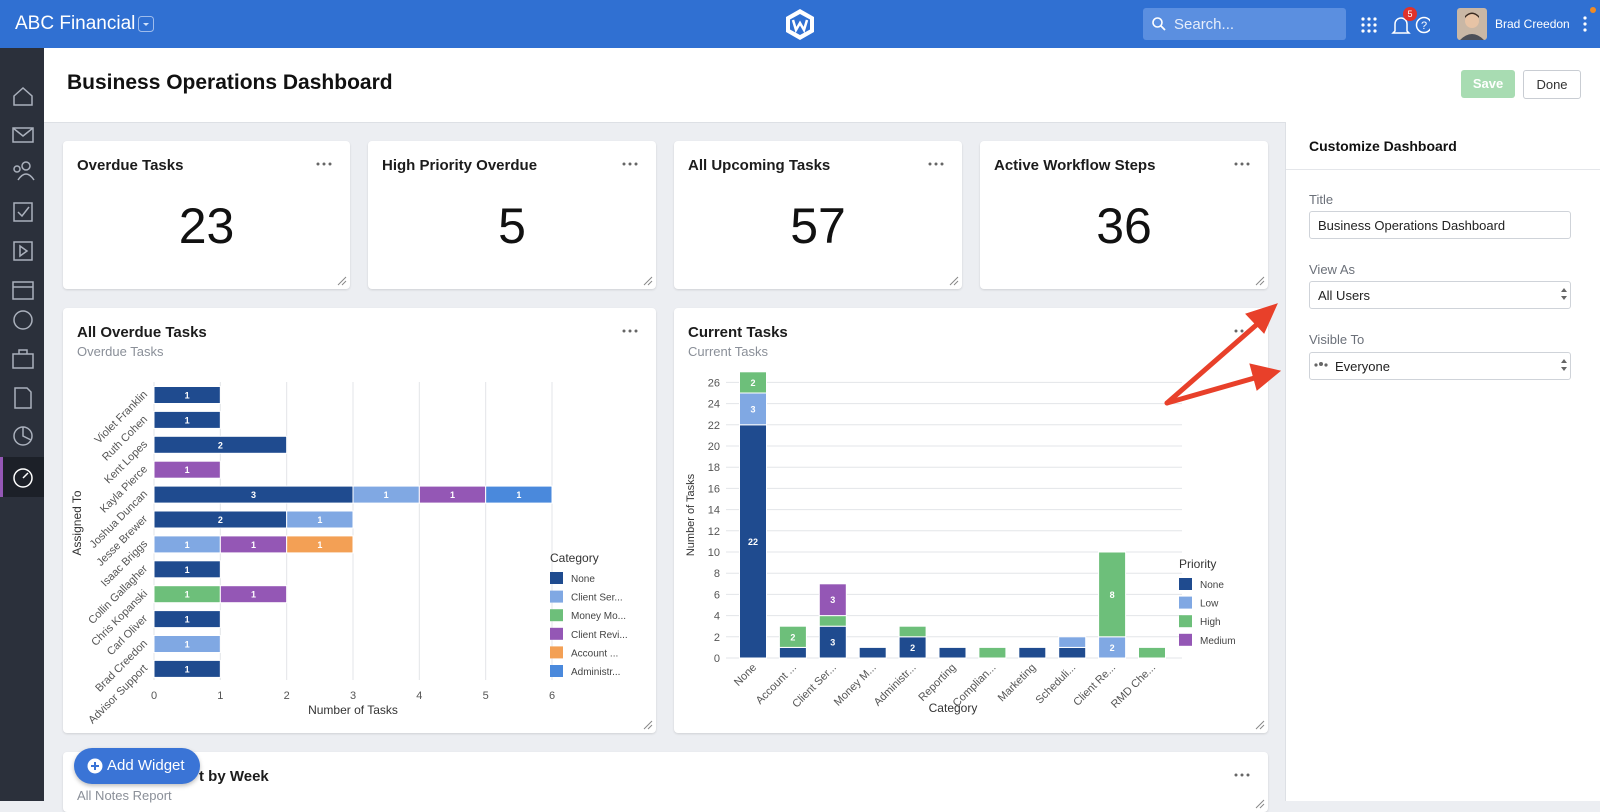 This screenshot has width=1600, height=812. I want to click on avatar, so click(1472, 24).